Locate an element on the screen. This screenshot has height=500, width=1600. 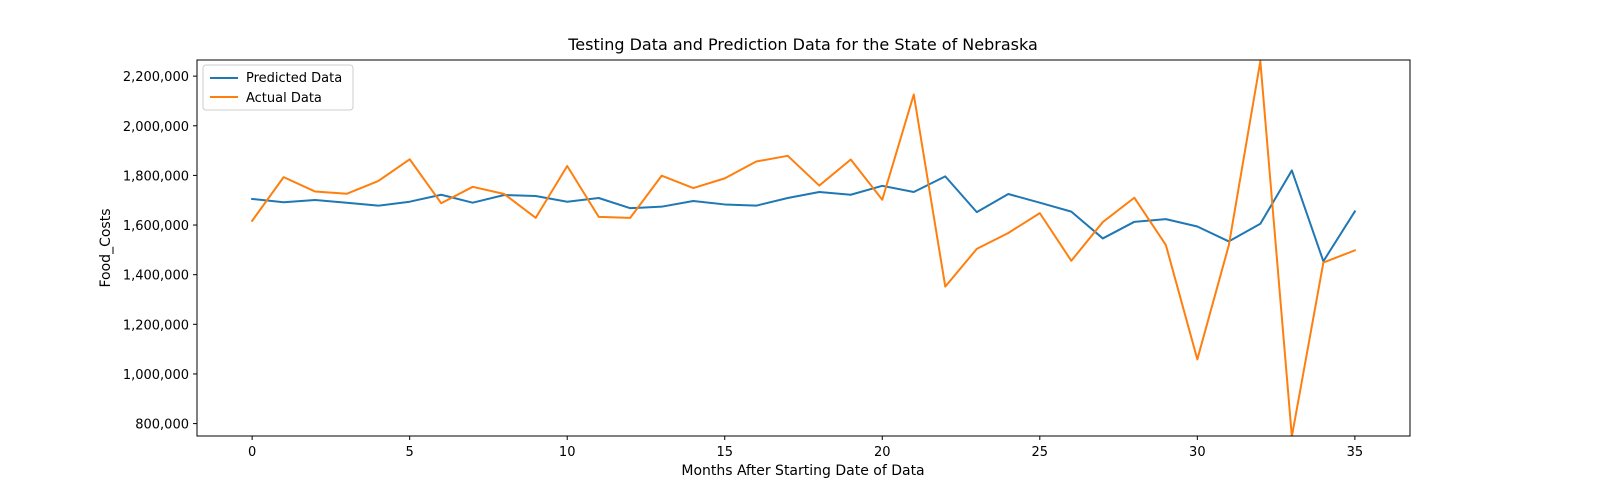
x-tick-label: 25 is located at coordinates (1040, 452).